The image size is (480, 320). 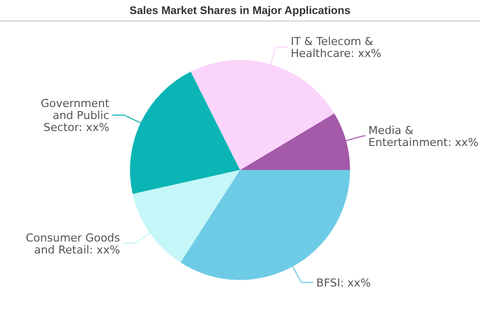 I want to click on chart-title: Sales Market Shares in Major Applications, so click(x=240, y=11).